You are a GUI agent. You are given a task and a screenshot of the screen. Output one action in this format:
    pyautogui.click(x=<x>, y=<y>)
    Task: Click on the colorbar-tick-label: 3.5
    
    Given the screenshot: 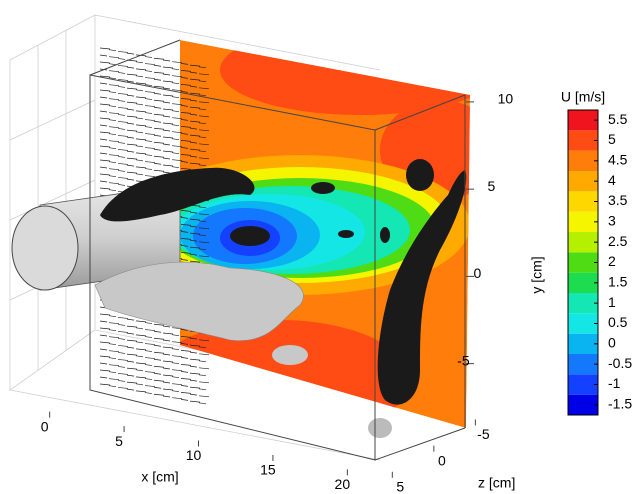 What is the action you would take?
    pyautogui.click(x=618, y=200)
    